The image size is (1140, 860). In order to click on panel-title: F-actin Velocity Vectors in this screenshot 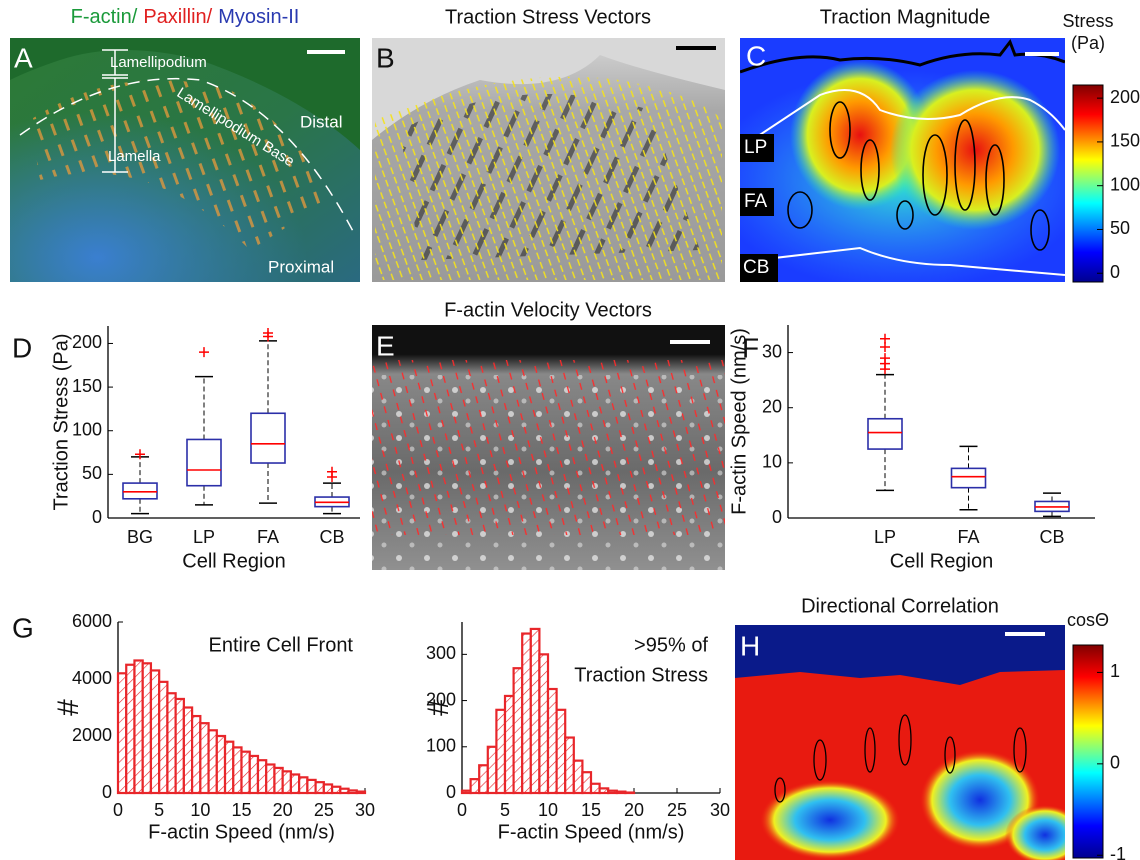, I will do `click(548, 310)`.